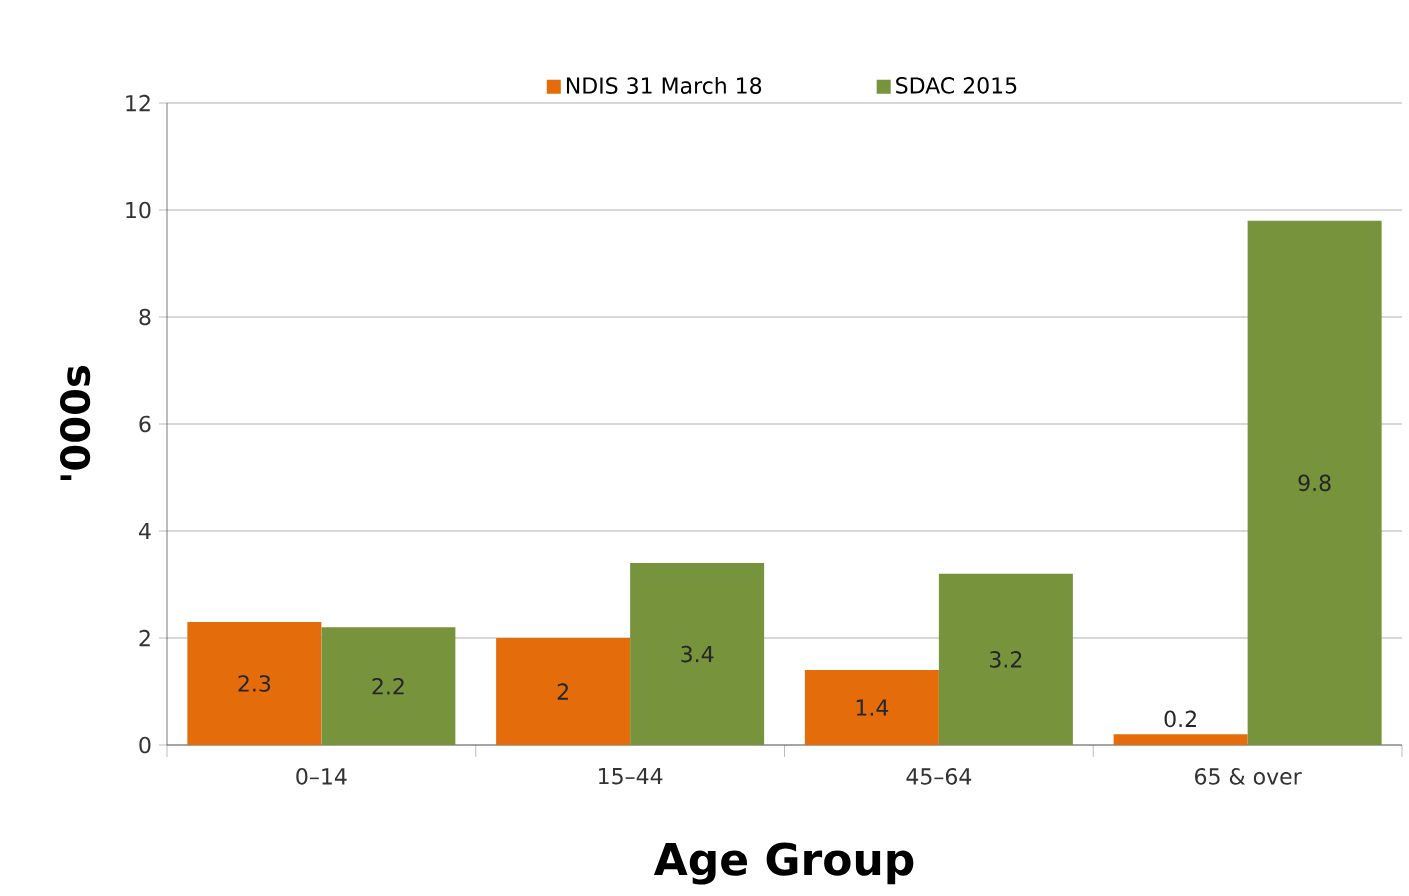  What do you see at coordinates (145, 317) in the screenshot?
I see `y-tick-label: 8` at bounding box center [145, 317].